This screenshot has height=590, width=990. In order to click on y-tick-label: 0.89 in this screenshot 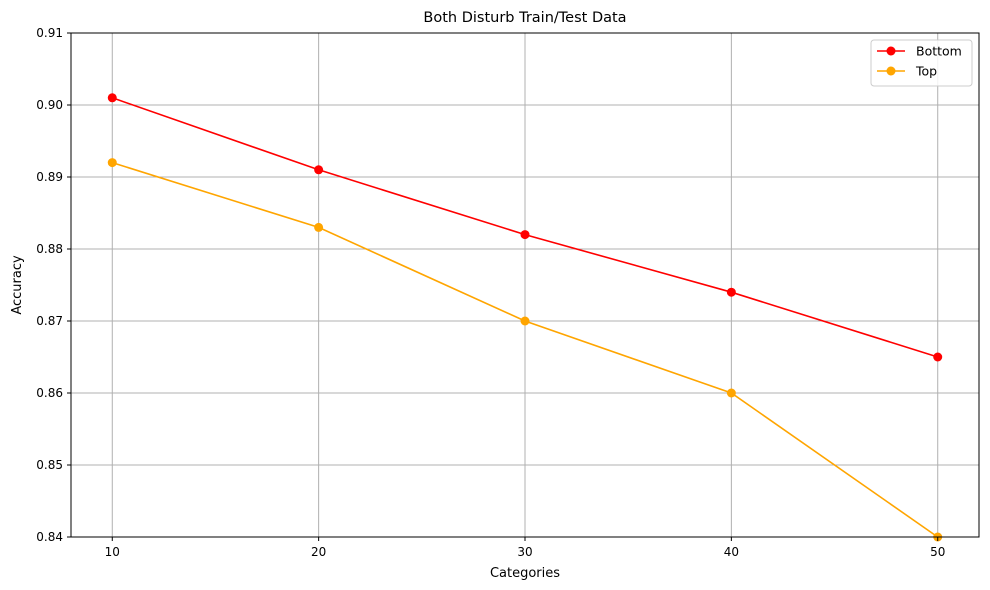, I will do `click(49, 177)`.